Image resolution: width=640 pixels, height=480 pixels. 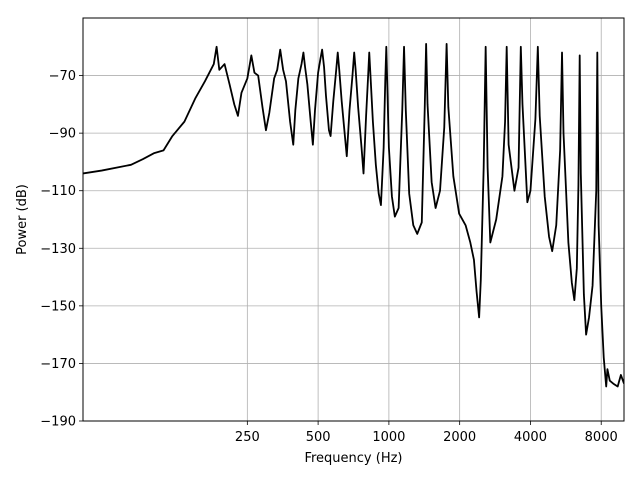 What do you see at coordinates (58, 306) in the screenshot?
I see `y-tick-label: −150` at bounding box center [58, 306].